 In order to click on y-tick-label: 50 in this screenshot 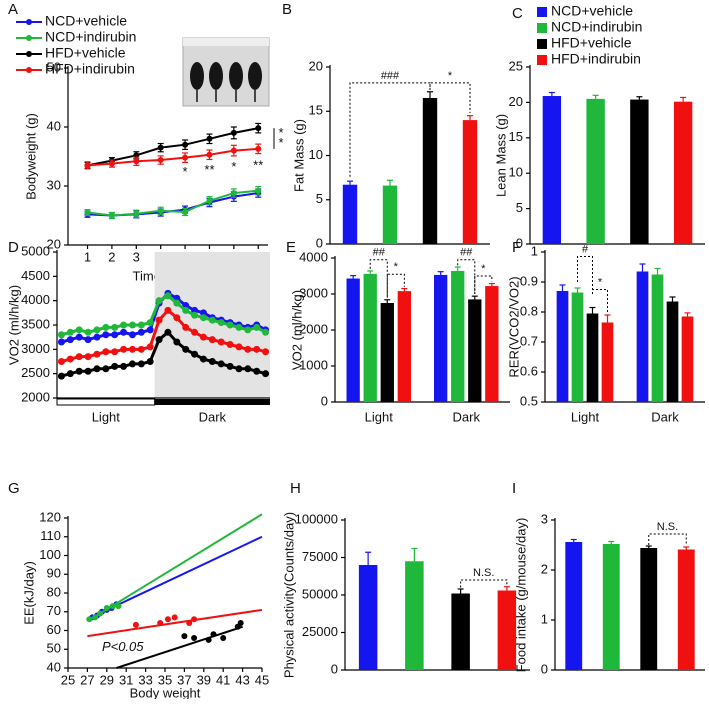, I will do `click(54, 648)`.